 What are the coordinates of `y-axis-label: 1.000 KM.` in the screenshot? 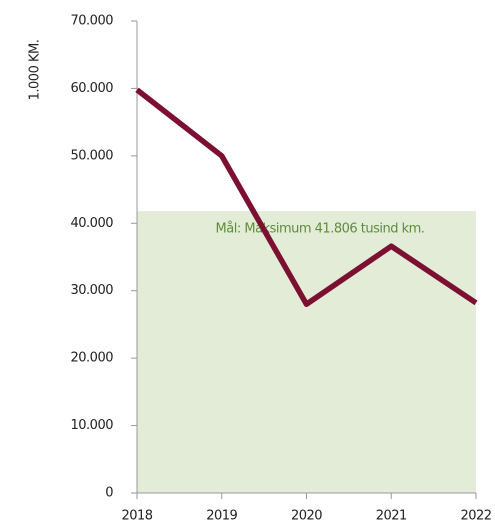 It's located at (35, 70).